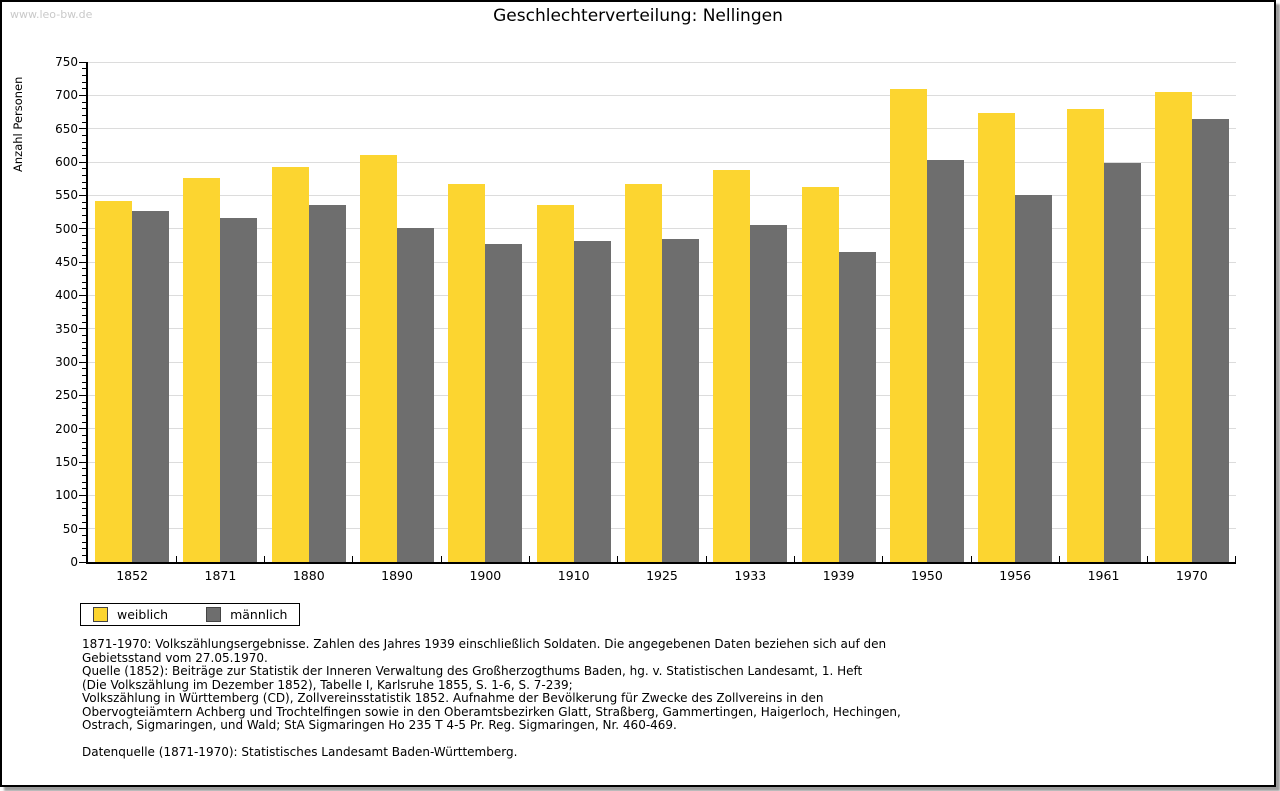  I want to click on y-tick-label-400: 400, so click(66, 295).